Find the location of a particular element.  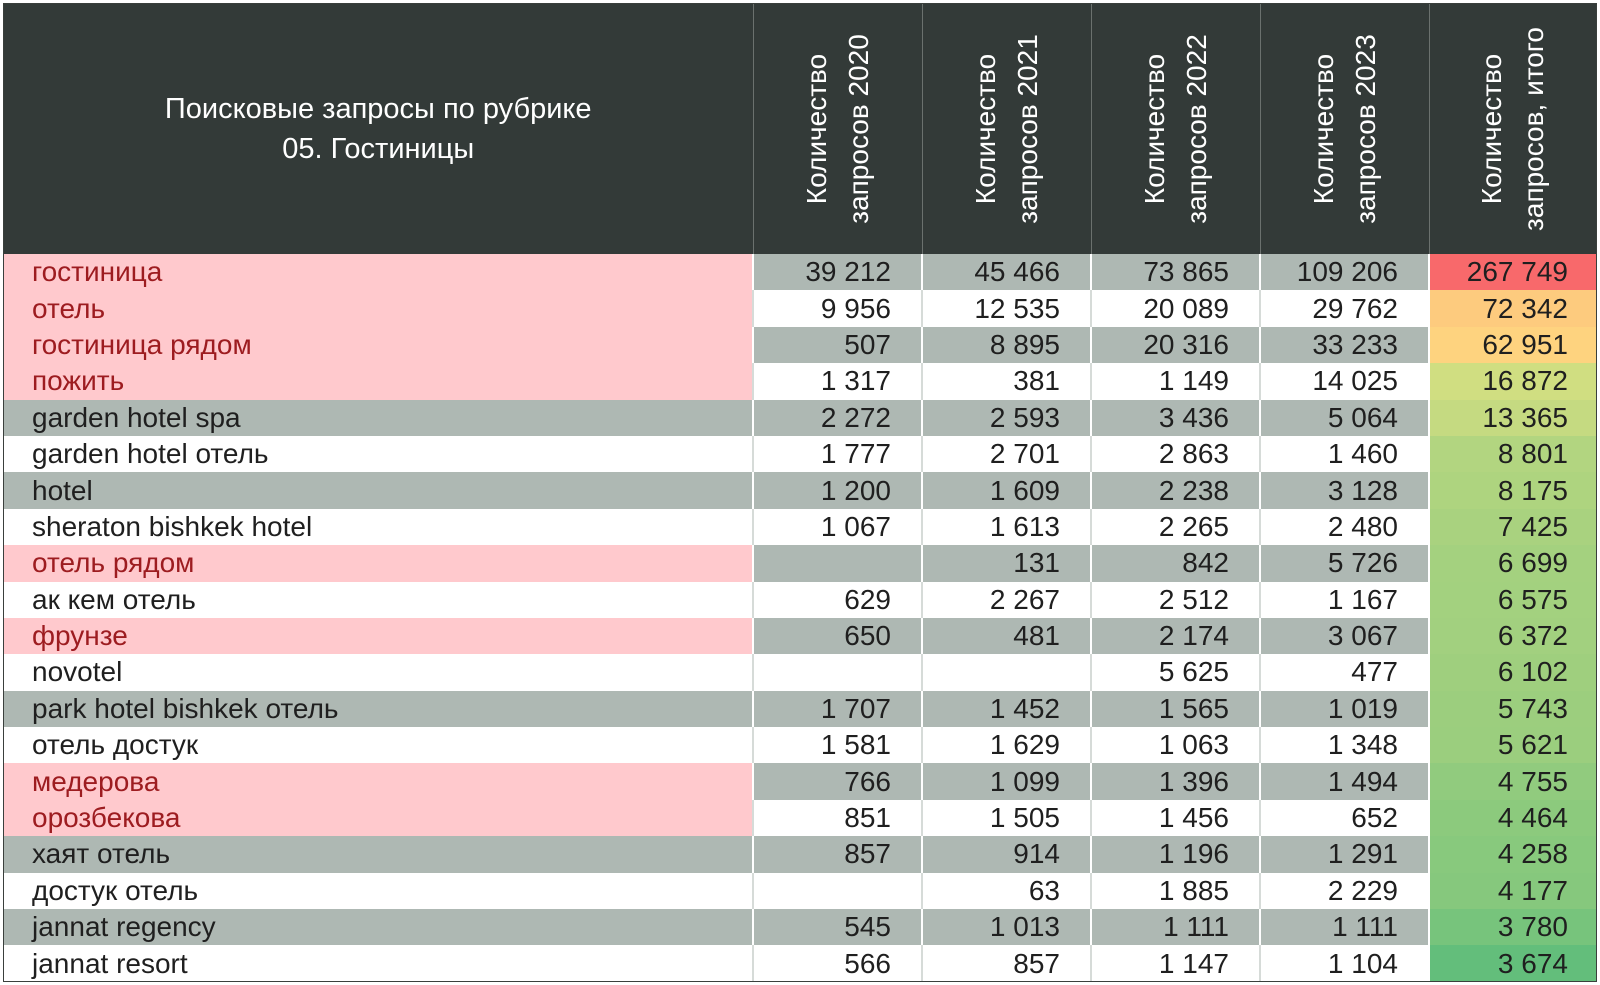

table-row: отель 9 956 12 535 20 089 29 762 72 342 is located at coordinates (800, 308).